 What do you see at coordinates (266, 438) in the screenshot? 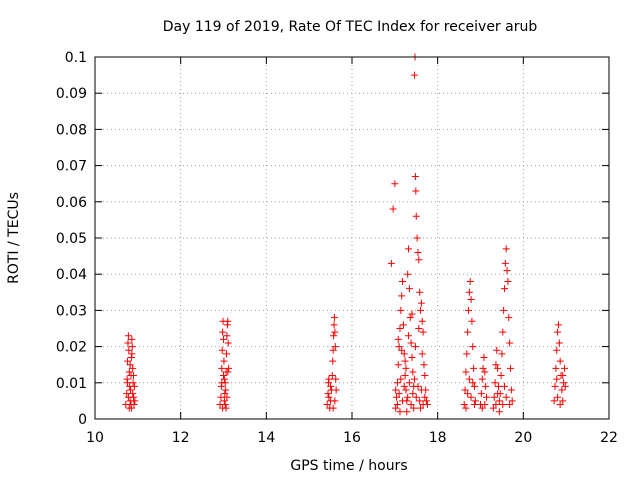
I see `x-tick-label: 14` at bounding box center [266, 438].